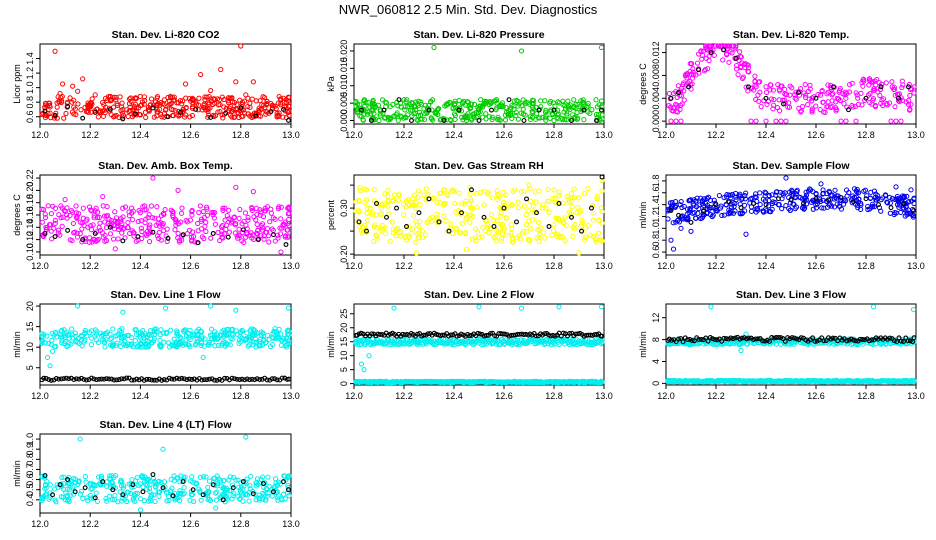  I want to click on y-tick-label: 5, so click(344, 369).